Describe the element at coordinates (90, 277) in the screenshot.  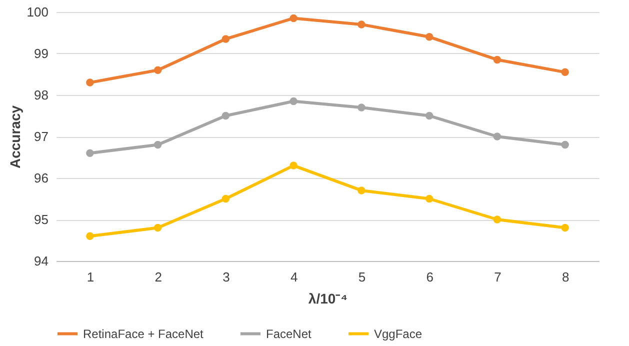
I see `x-tick-label: 1` at that location.